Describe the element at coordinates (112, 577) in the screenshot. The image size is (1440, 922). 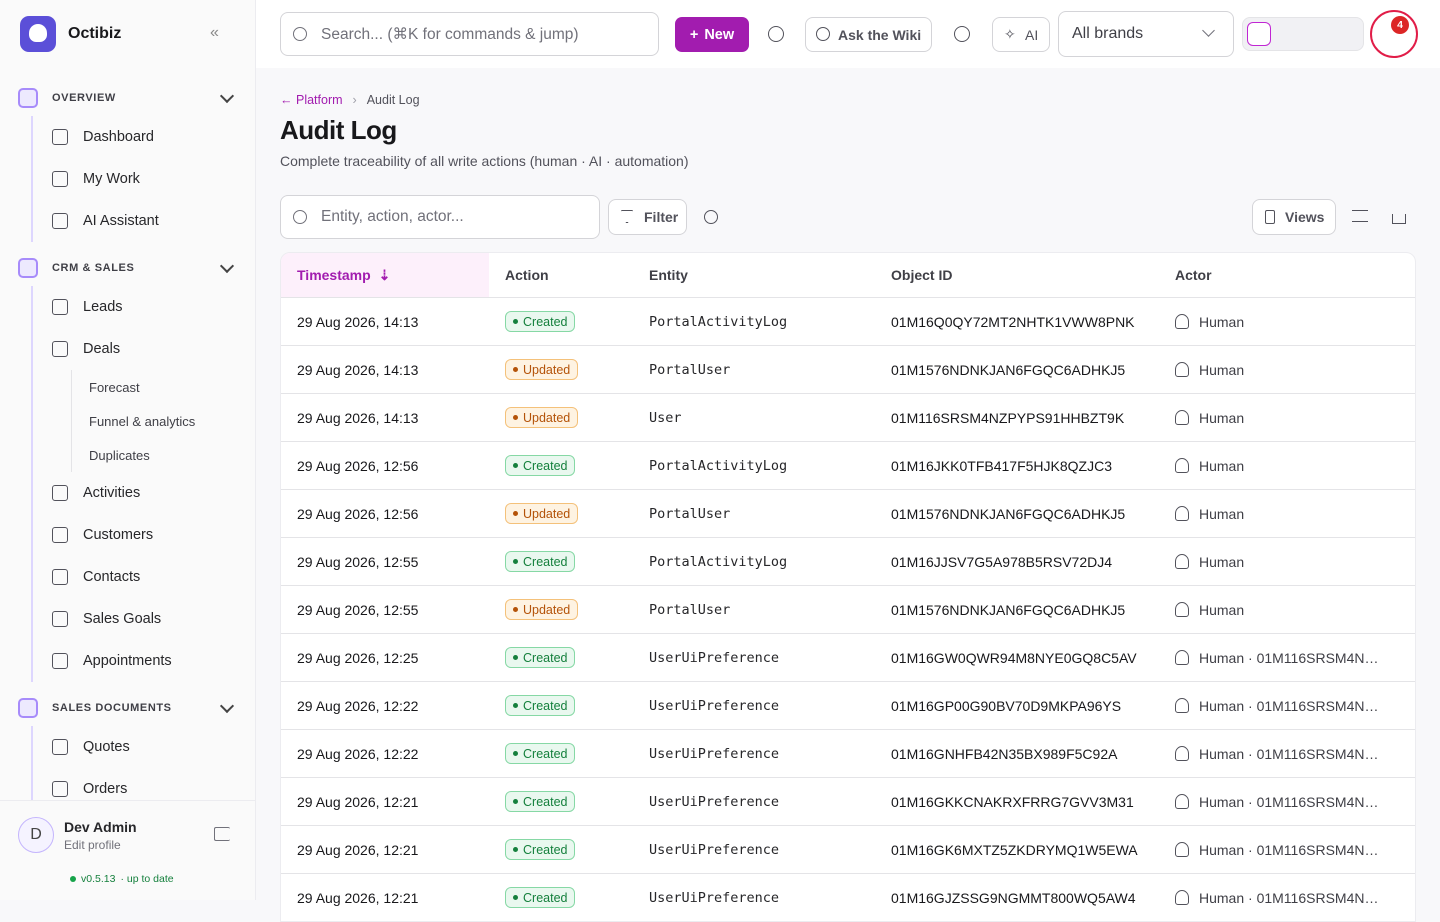
I see `nav-label: Contacts` at that location.